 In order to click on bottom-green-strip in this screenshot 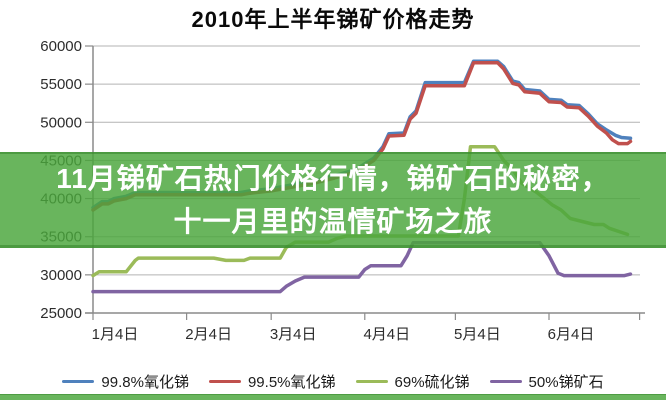, I will do `click(333, 397)`.